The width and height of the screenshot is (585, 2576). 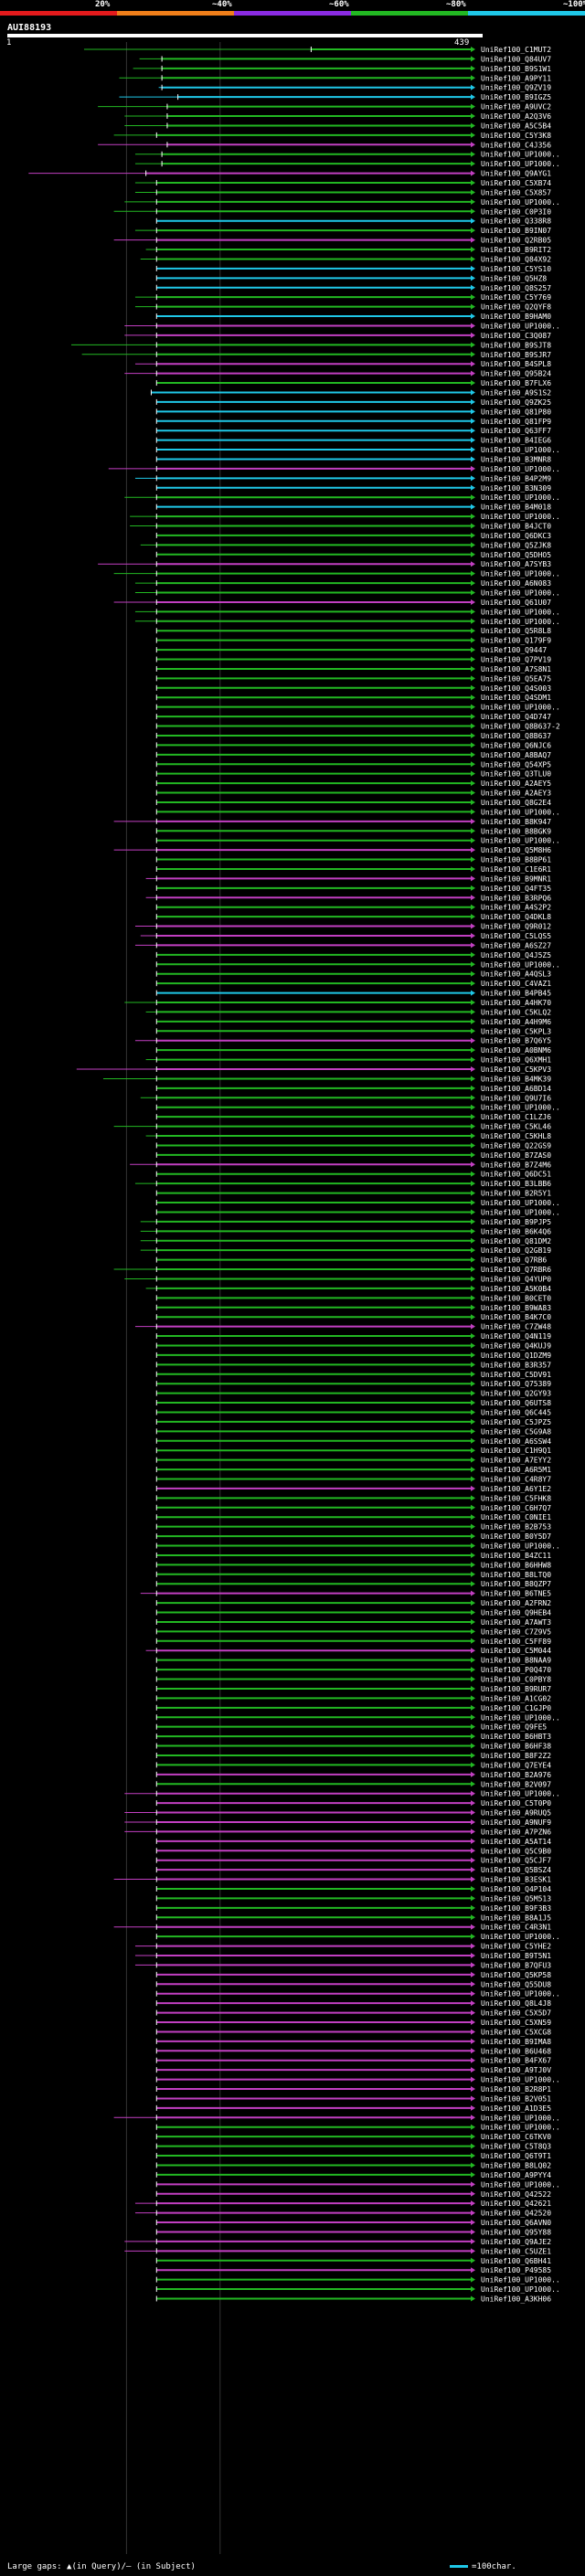 I want to click on hit-label: UniRef100_Q42522, so click(x=516, y=2194).